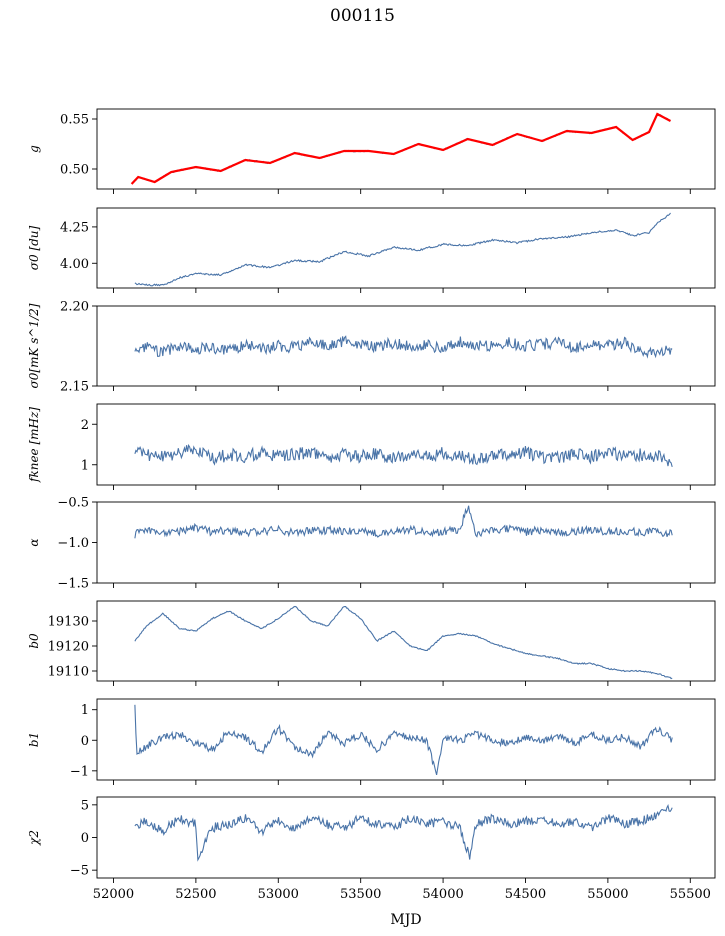  I want to click on figure-title: 000115, so click(362, 16).